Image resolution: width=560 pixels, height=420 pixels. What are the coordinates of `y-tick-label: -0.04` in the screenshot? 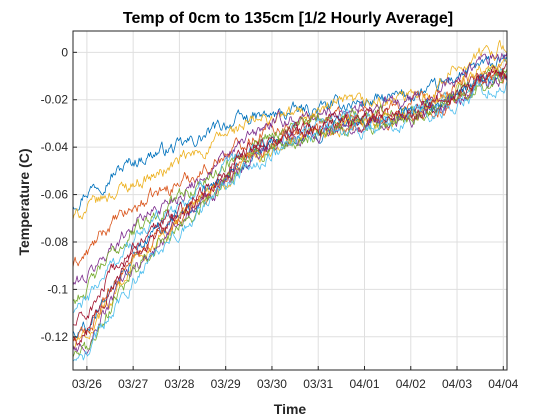 It's located at (55, 147).